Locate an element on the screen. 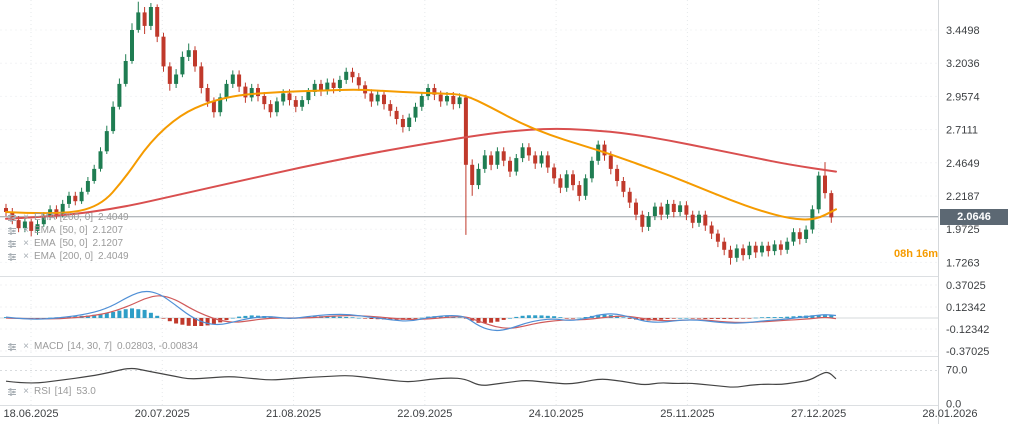 The height and width of the screenshot is (424, 1009). svg-text: 27.12.2025 is located at coordinates (818, 414).